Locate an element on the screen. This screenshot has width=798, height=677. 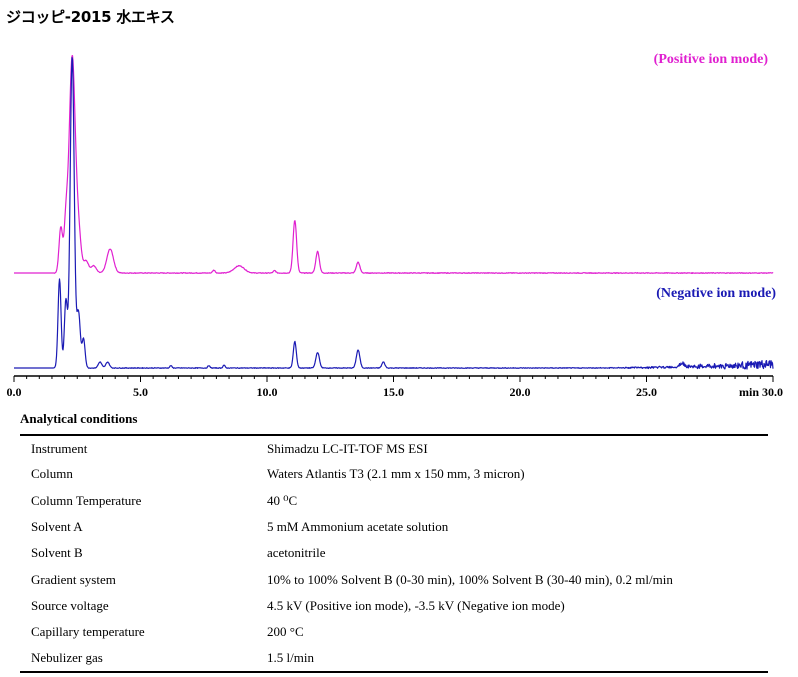
conditions-row: Nebulizer gas 1.5 l/min is located at coordinates (394, 659).